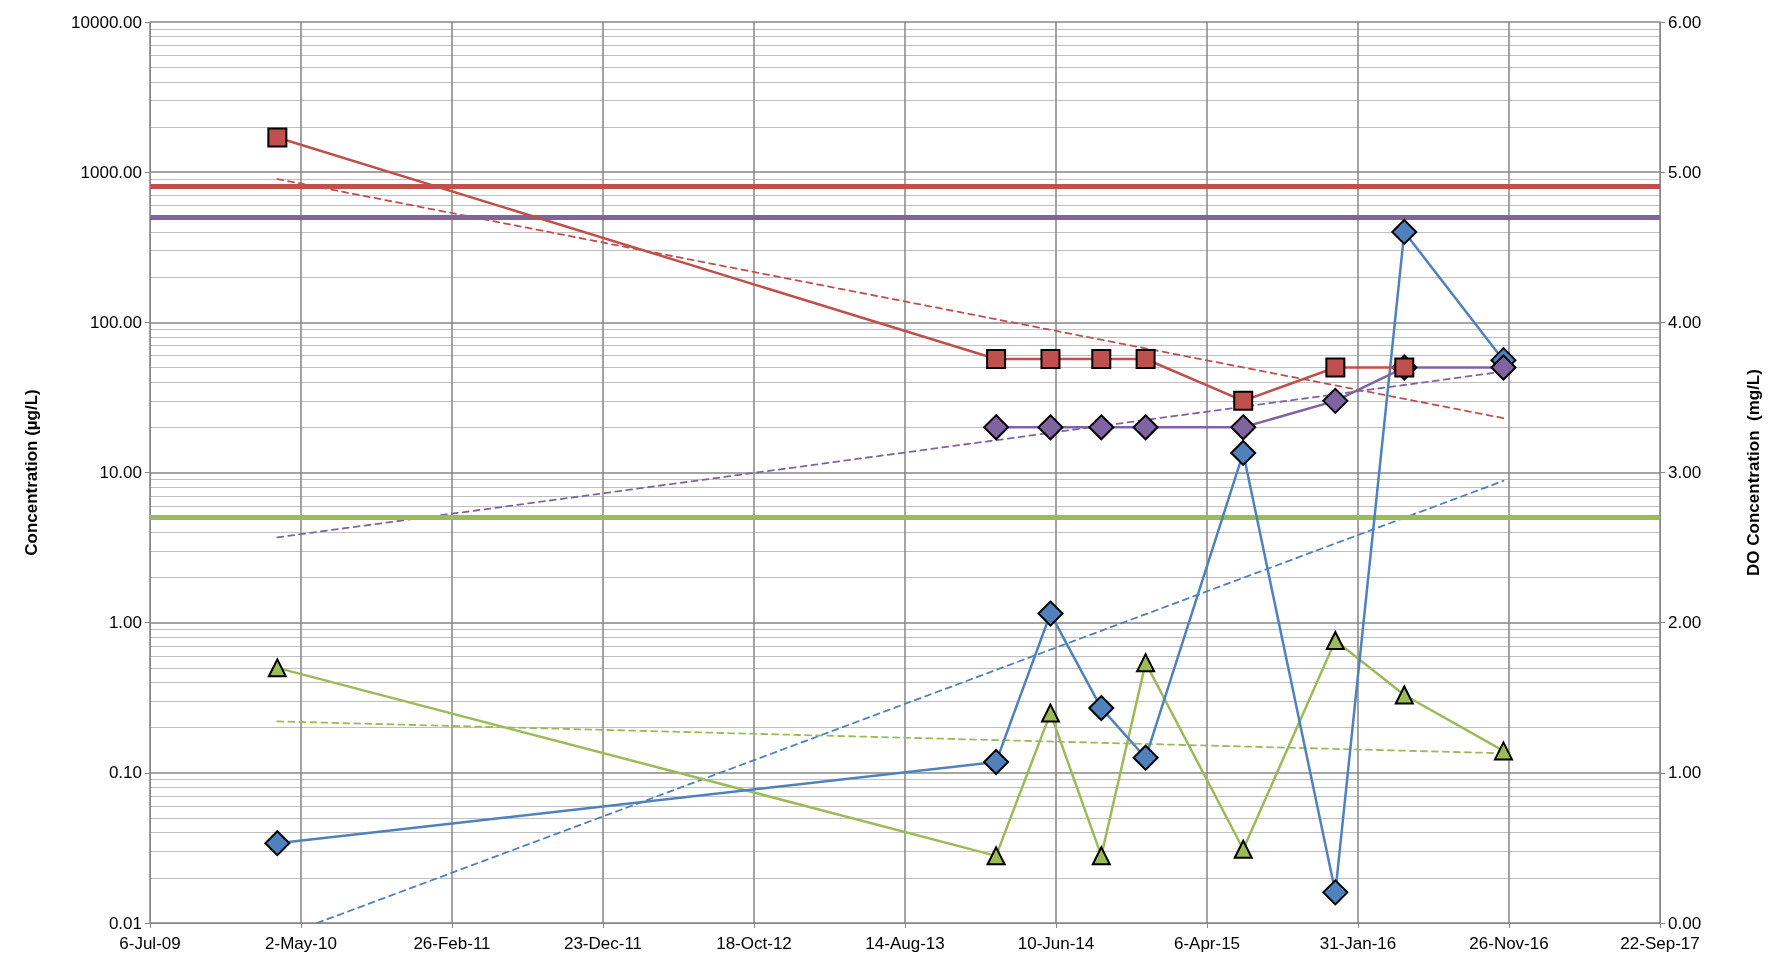 Image resolution: width=1785 pixels, height=975 pixels. I want to click on y-axis-title: Concentration (µg/L), so click(31, 472).